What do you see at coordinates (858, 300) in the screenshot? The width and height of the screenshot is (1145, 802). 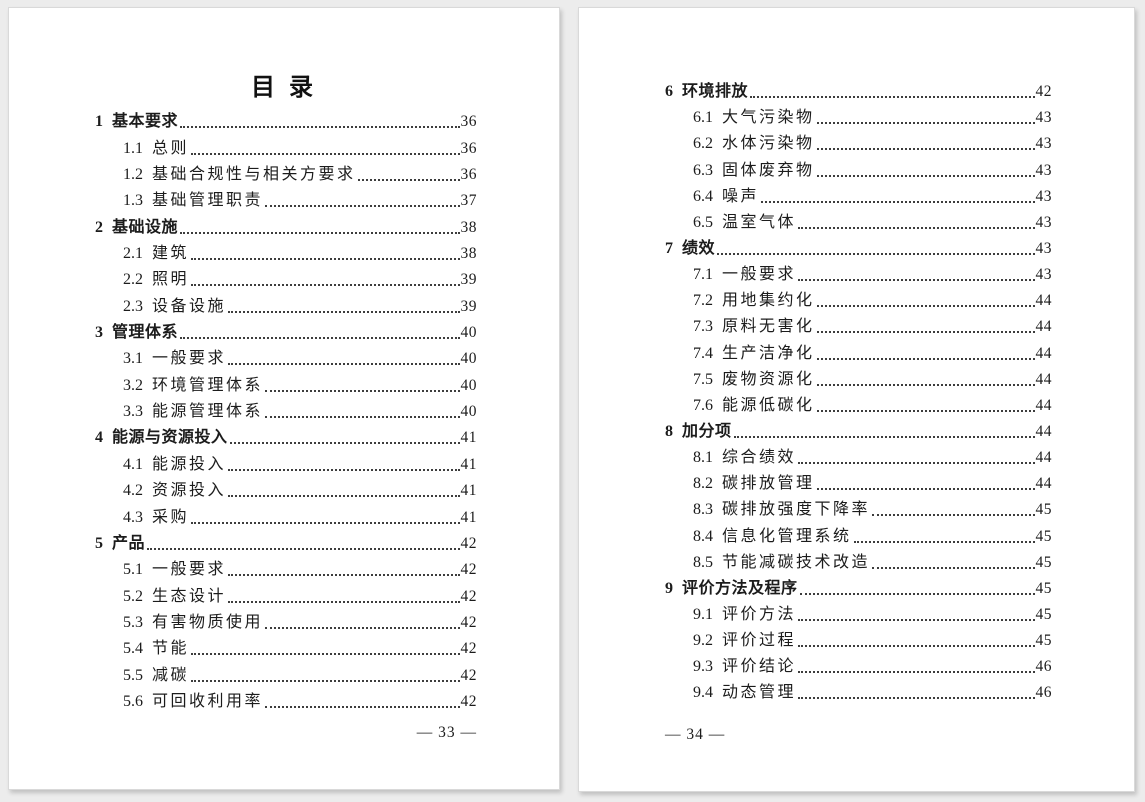 I see `toc-entry: 7.2 用地集约化 44` at bounding box center [858, 300].